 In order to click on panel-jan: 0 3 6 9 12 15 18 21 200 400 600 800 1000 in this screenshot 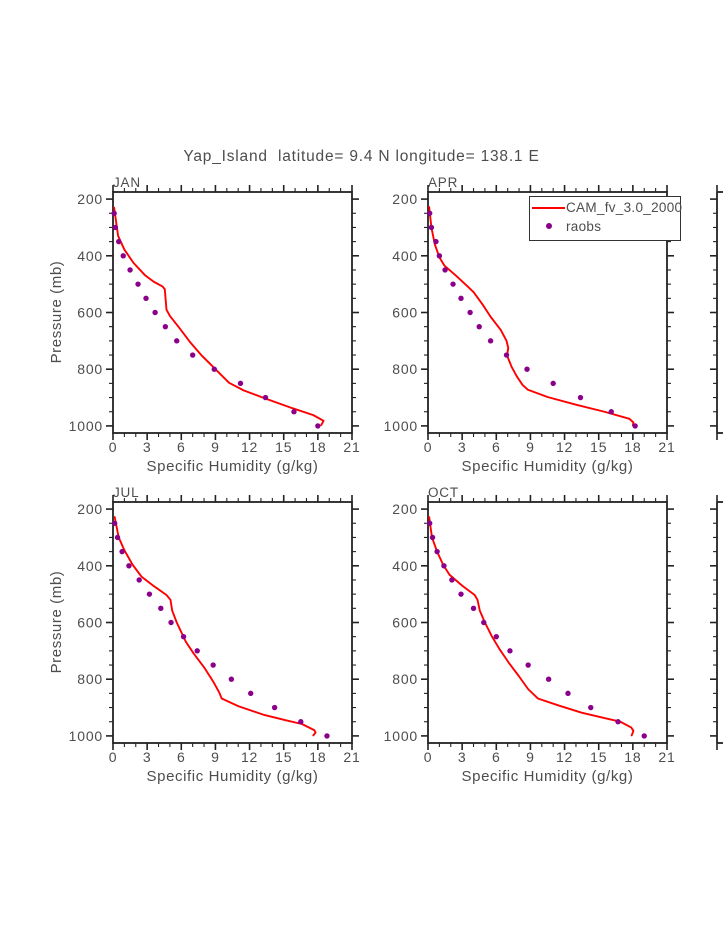, I will do `click(214, 320)`.